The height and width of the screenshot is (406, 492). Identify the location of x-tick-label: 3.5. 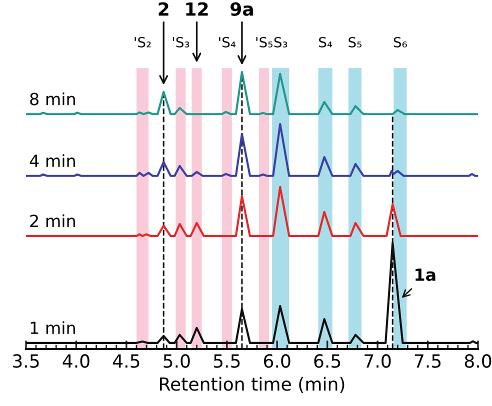
(26, 361).